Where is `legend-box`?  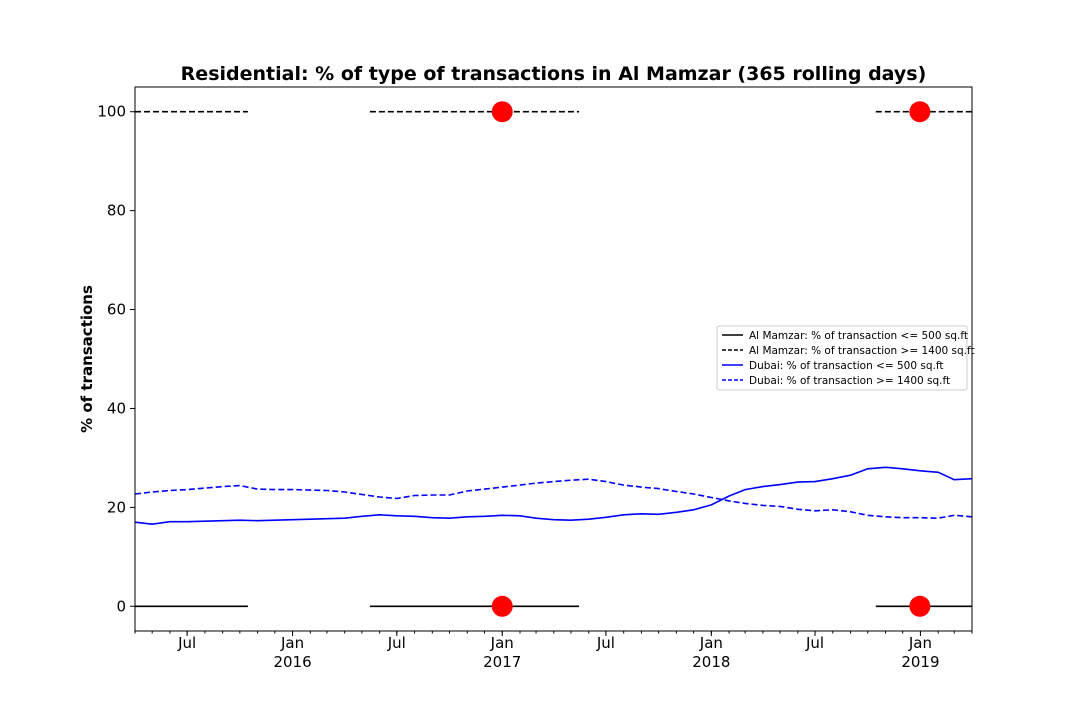 legend-box is located at coordinates (842, 358).